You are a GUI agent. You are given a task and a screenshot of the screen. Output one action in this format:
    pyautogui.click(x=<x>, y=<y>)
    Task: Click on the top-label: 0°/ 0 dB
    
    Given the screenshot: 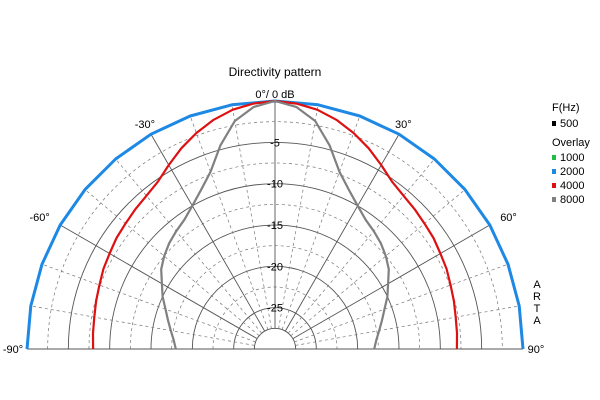 What is the action you would take?
    pyautogui.click(x=274, y=95)
    